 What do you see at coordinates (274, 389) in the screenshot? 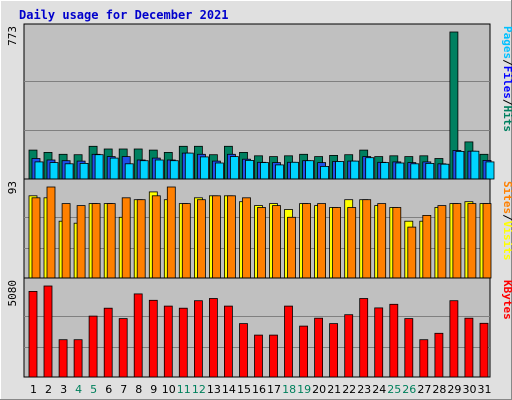
I see `x-tick-label: 17` at bounding box center [274, 389].